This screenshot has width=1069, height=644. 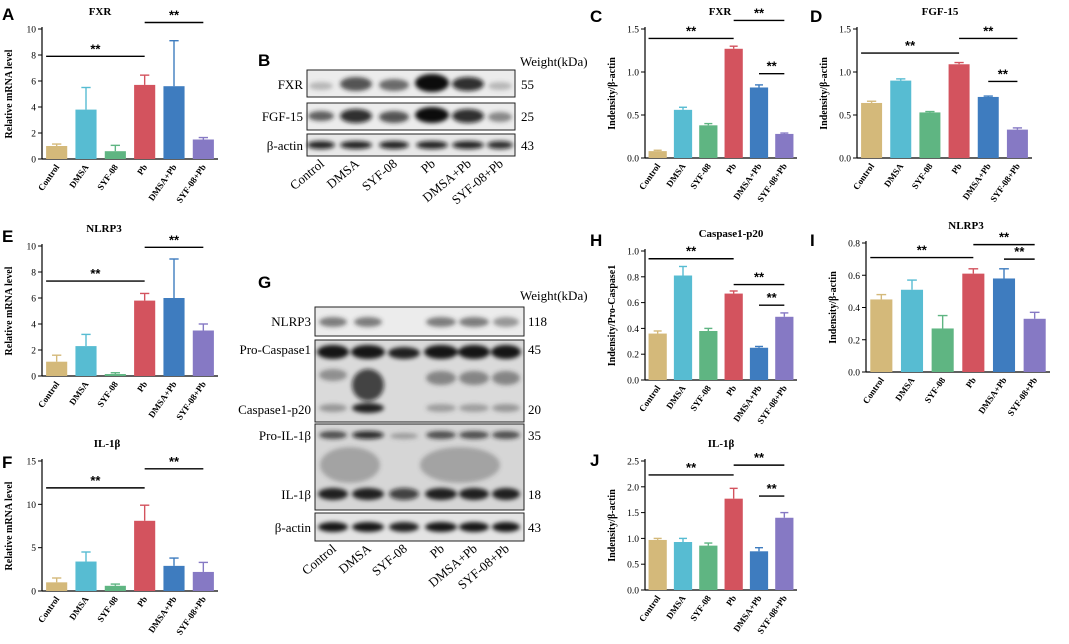 I want to click on blot-G-lane-label: Pb, so click(x=437, y=551).